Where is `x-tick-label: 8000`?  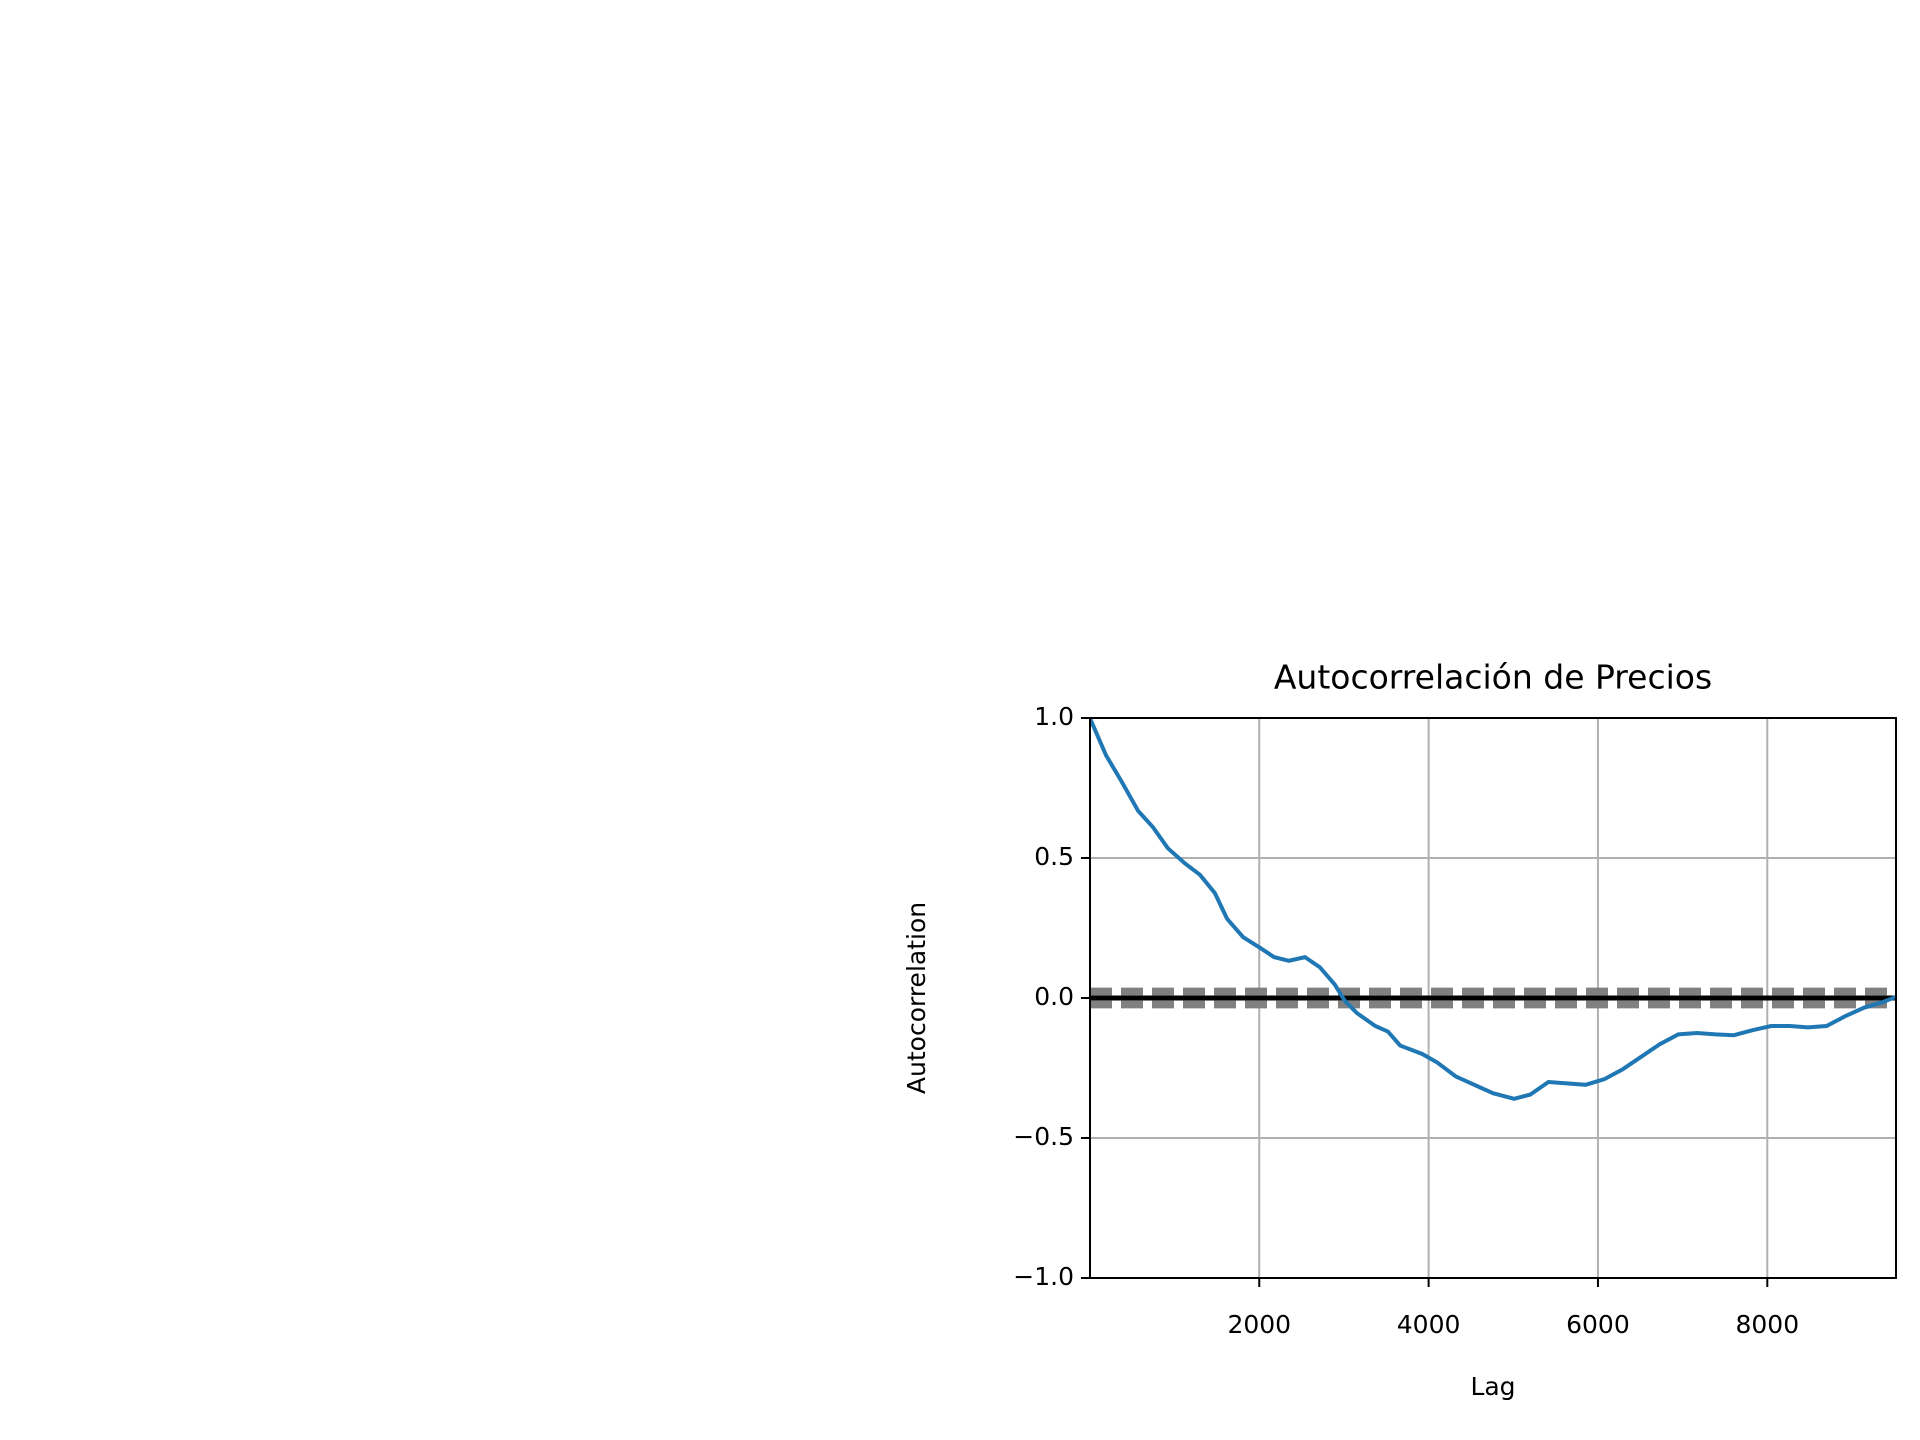
x-tick-label: 8000 is located at coordinates (1767, 1324).